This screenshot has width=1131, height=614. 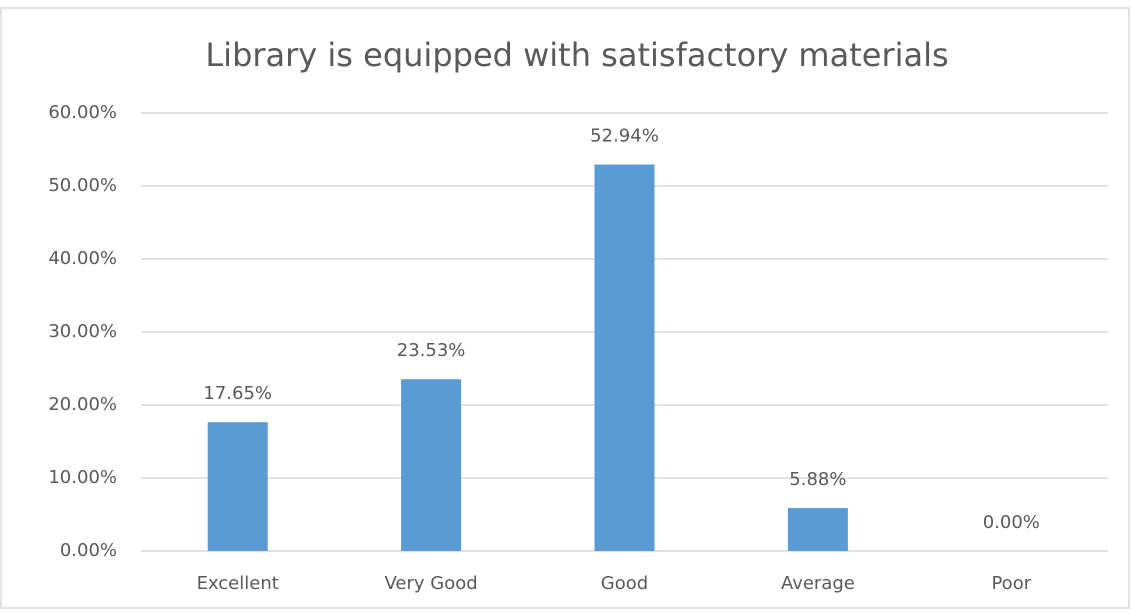 I want to click on y-tick-label: 30.00%, so click(x=82, y=331).